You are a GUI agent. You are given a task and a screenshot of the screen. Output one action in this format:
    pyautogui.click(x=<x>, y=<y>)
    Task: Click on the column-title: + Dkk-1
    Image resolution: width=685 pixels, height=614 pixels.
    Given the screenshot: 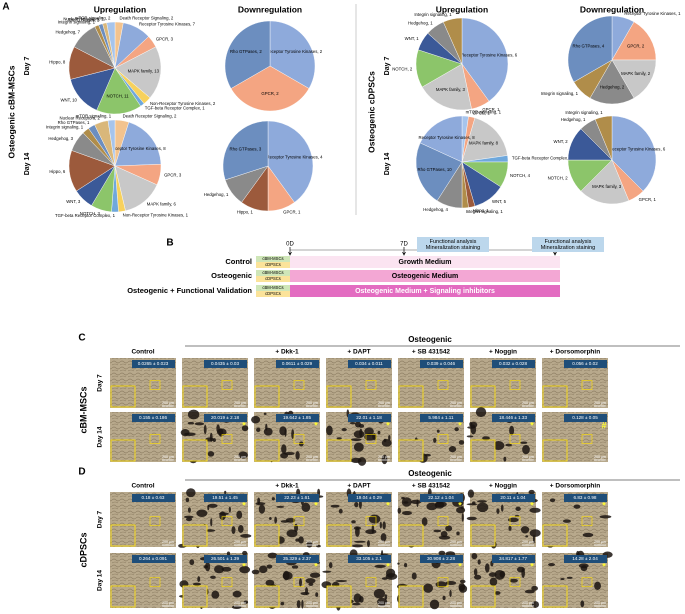 What is the action you would take?
    pyautogui.click(x=287, y=352)
    